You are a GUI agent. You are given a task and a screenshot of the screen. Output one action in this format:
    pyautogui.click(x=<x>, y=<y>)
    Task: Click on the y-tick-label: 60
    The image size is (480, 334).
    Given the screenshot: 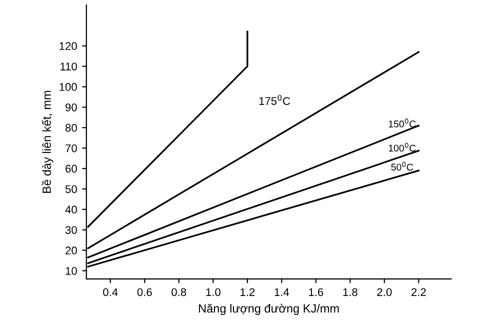 What is the action you would take?
    pyautogui.click(x=71, y=168)
    